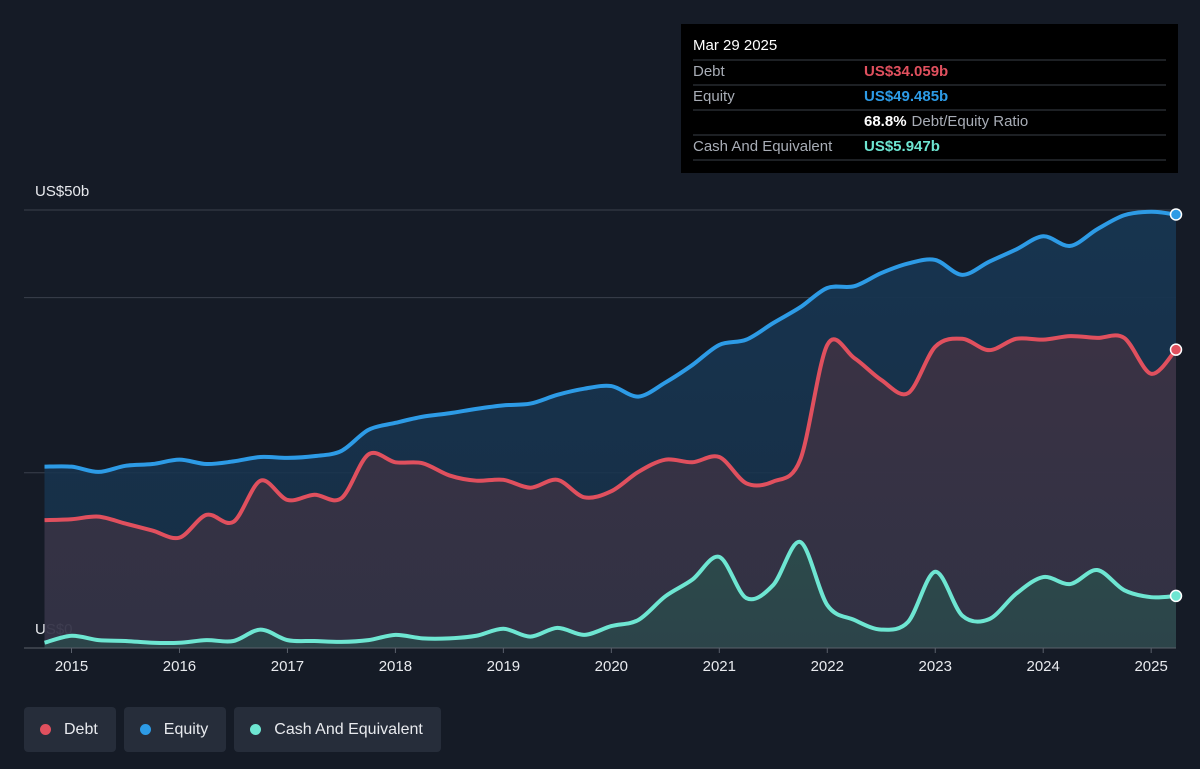 The height and width of the screenshot is (769, 1200). I want to click on x-tick-label: 2025, so click(1150, 666).